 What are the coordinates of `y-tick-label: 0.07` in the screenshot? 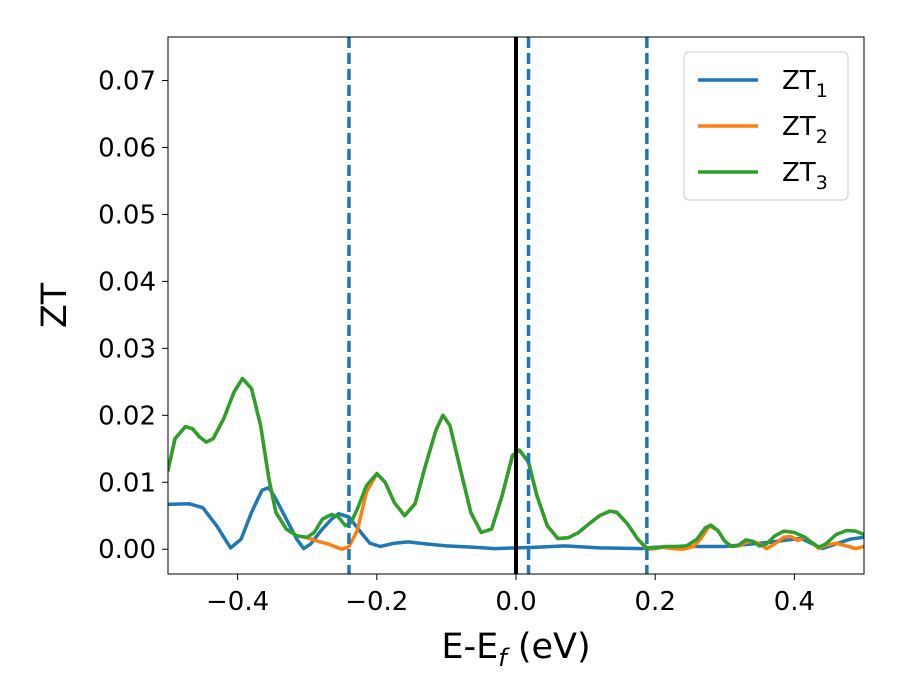 It's located at (127, 82).